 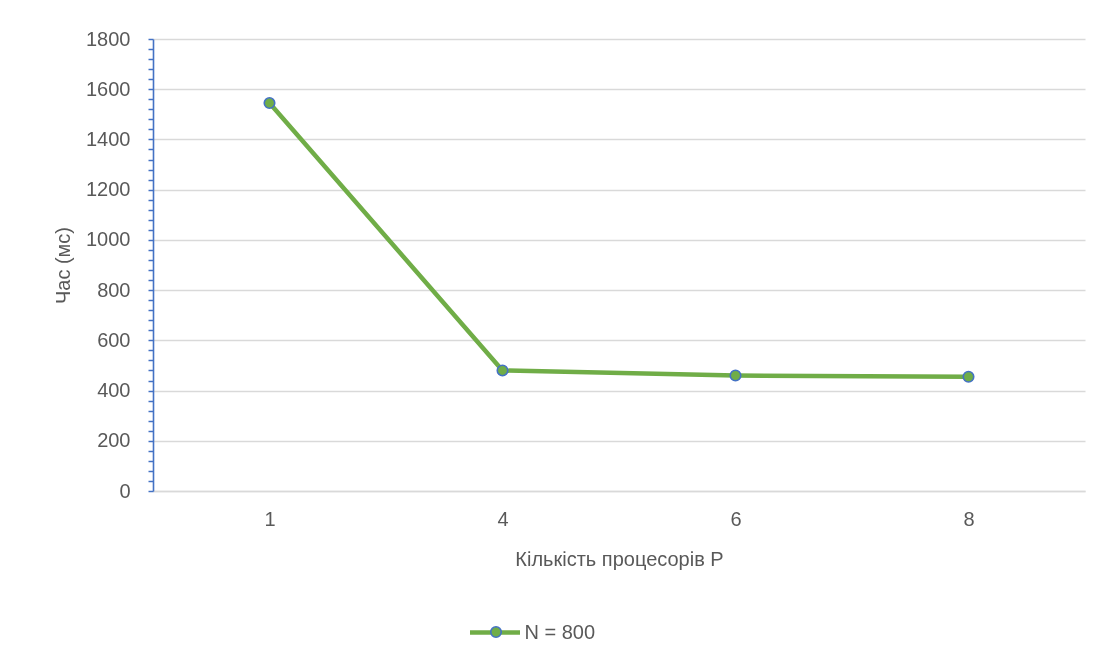 I want to click on y-axis-title: Час (мс), so click(x=63, y=265).